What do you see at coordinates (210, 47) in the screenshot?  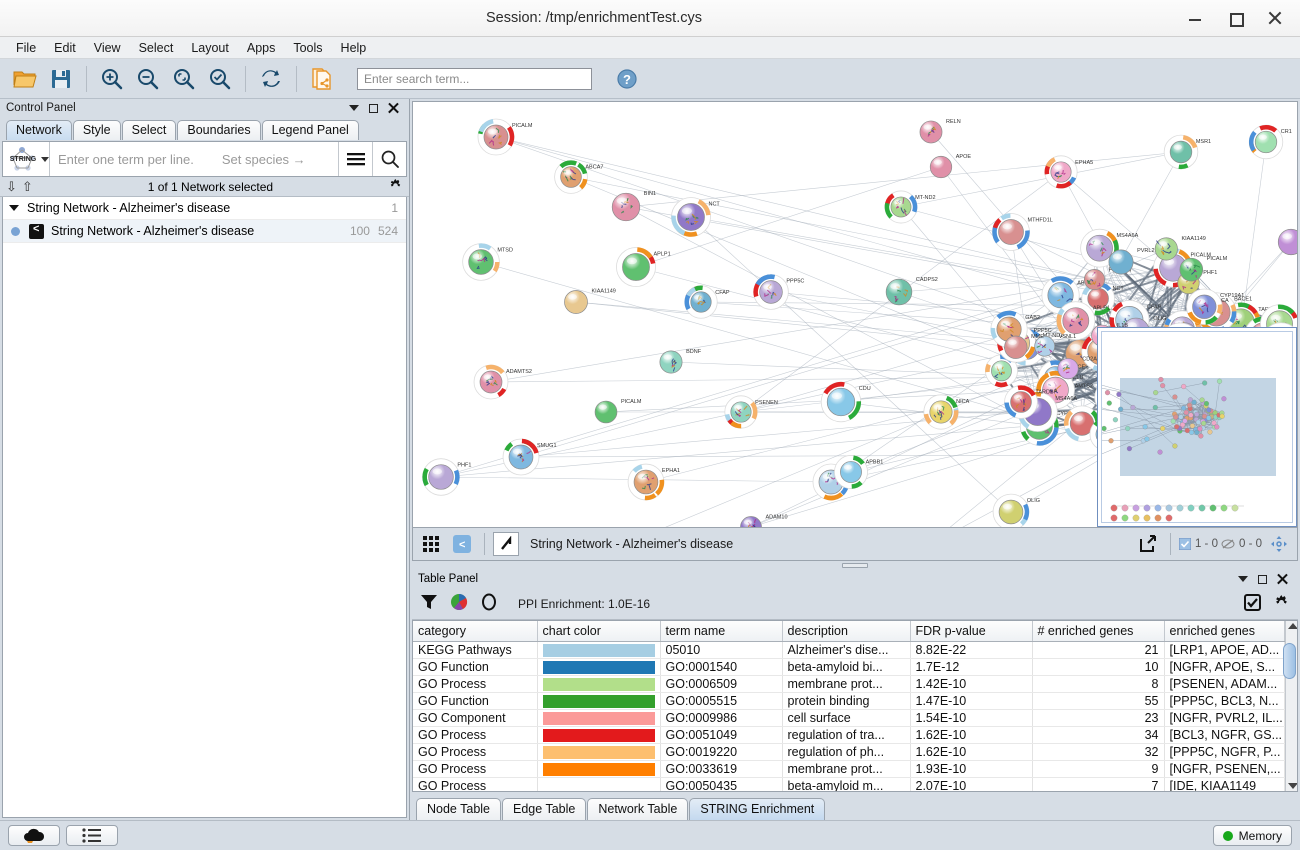 I see `menu-layout: Layout` at bounding box center [210, 47].